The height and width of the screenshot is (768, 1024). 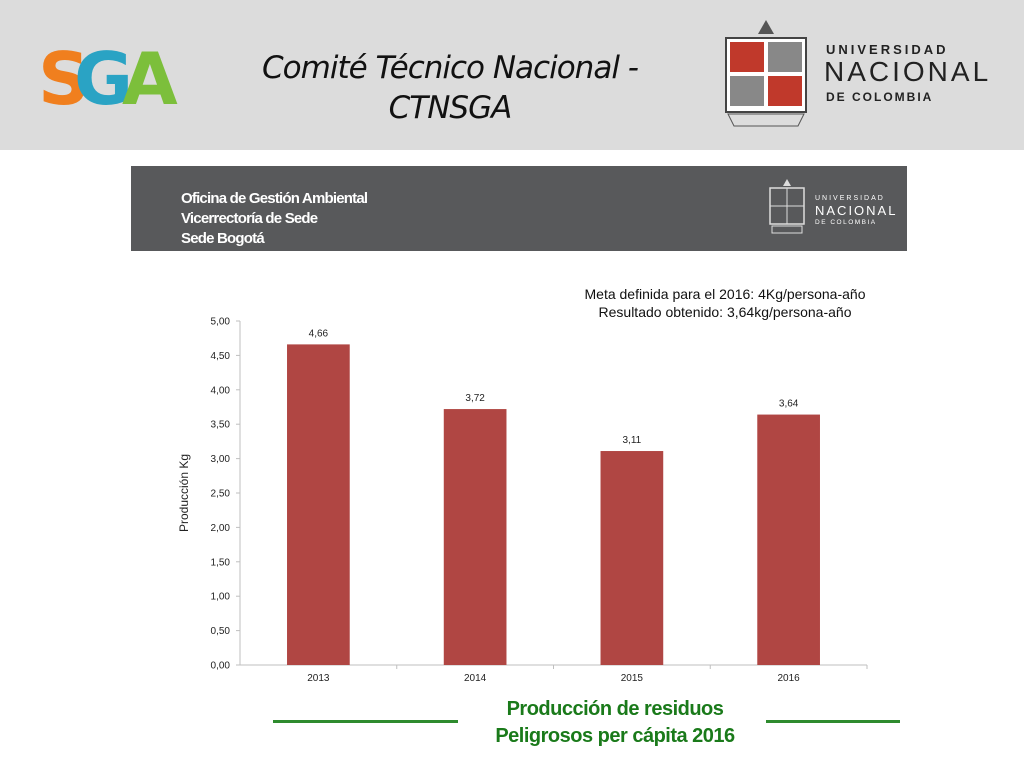 What do you see at coordinates (221, 322) in the screenshot?
I see `y-tick-label: 5,00` at bounding box center [221, 322].